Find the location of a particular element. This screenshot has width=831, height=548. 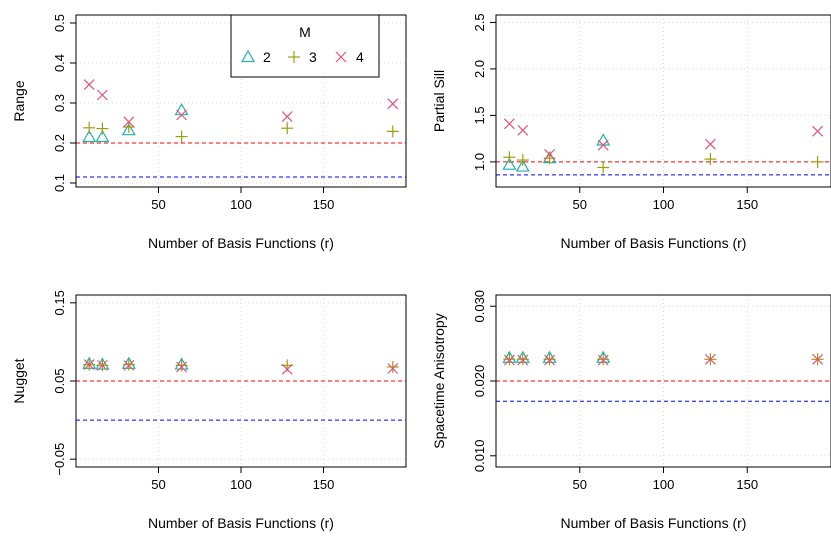

legend-item-3: 3 is located at coordinates (302, 57).